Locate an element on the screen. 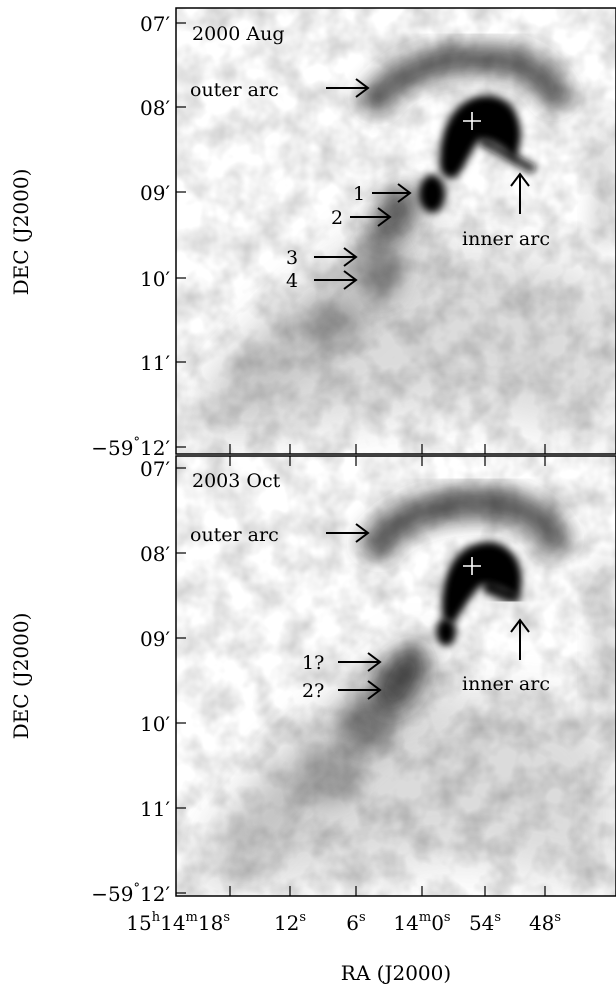  epoch-label: 2003 Oct is located at coordinates (236, 481).